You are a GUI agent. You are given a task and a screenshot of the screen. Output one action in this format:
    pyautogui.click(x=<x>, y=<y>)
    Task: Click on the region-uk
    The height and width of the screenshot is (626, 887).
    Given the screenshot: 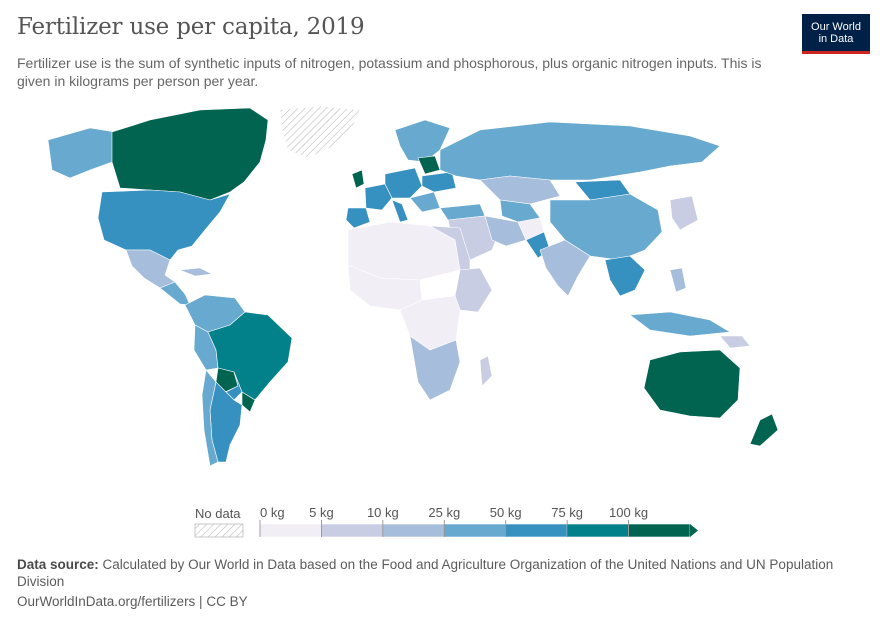 What is the action you would take?
    pyautogui.click(x=358, y=179)
    